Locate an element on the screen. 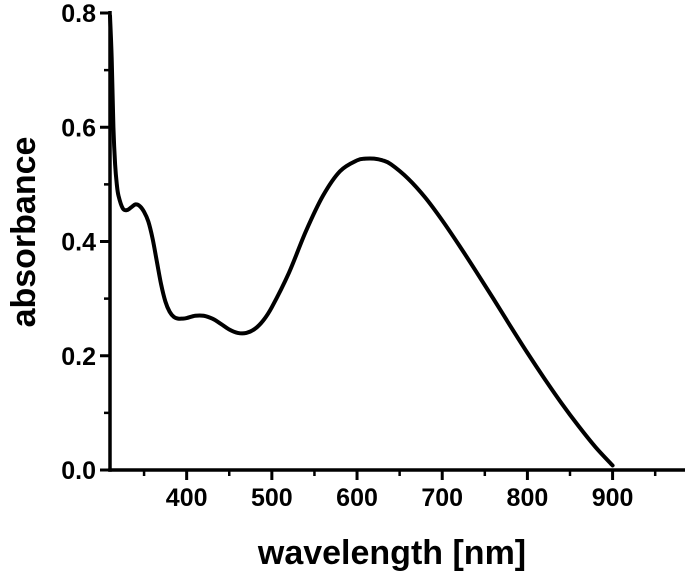 The width and height of the screenshot is (685, 574). y-tick-label: 0.2 is located at coordinates (78, 357).